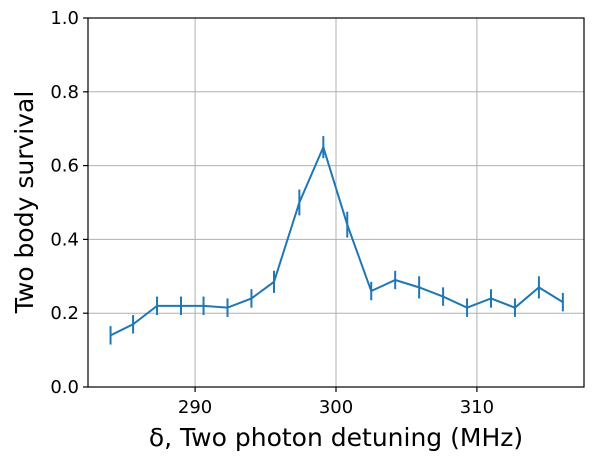 The width and height of the screenshot is (596, 464). Describe the element at coordinates (195, 407) in the screenshot. I see `x-tick-label: 290` at that location.